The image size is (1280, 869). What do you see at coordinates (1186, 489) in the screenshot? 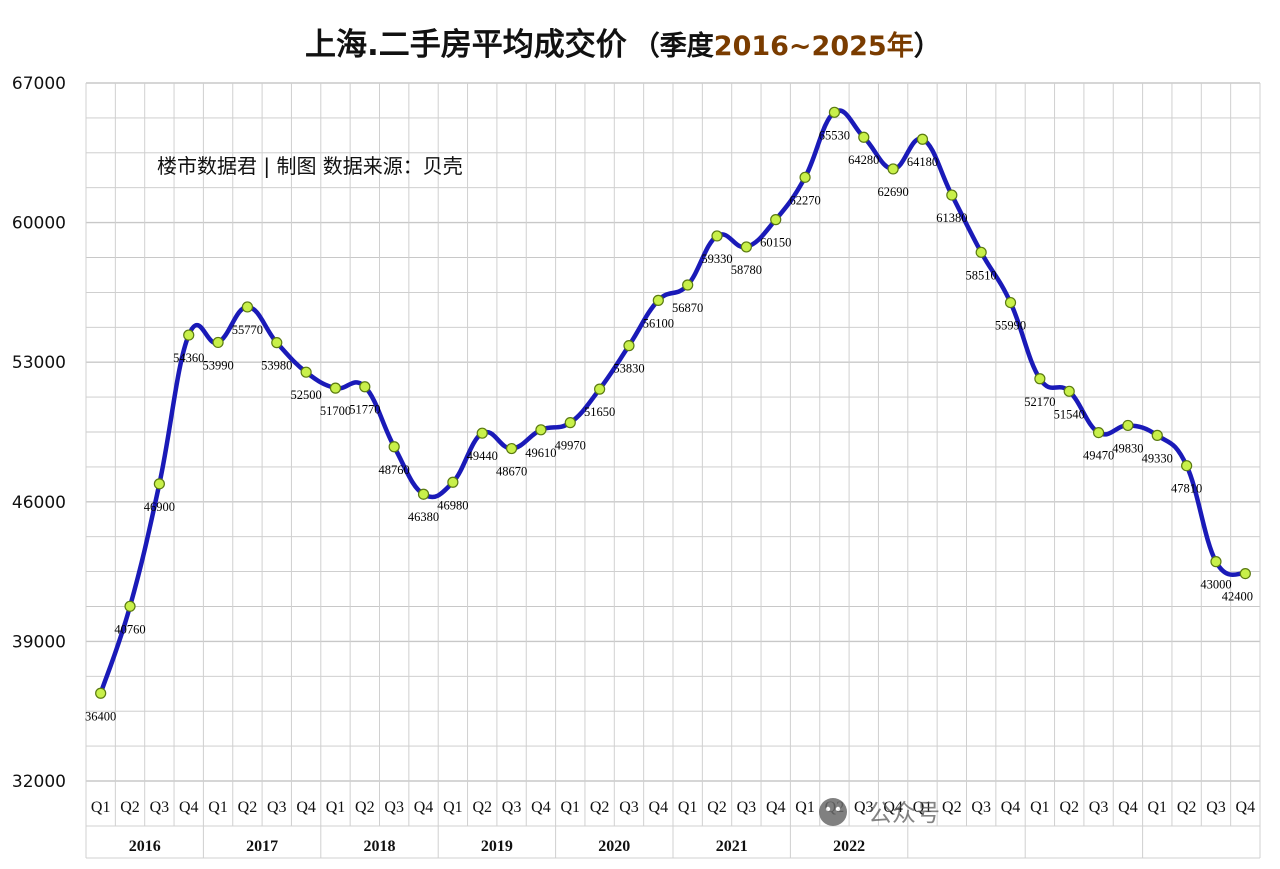
I see `data-label: 47810` at bounding box center [1186, 489].